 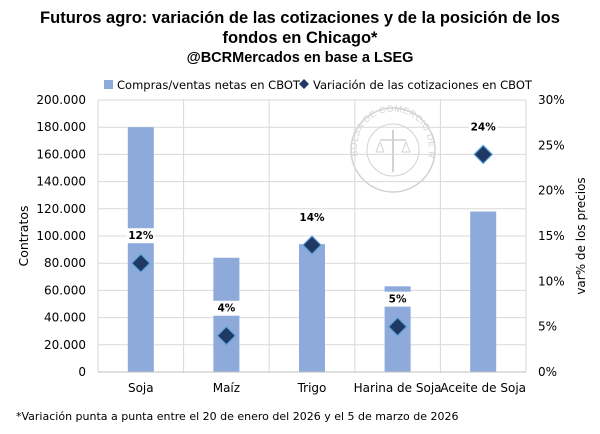 What do you see at coordinates (61, 209) in the screenshot?
I see `y-tick-label: 120.000` at bounding box center [61, 209].